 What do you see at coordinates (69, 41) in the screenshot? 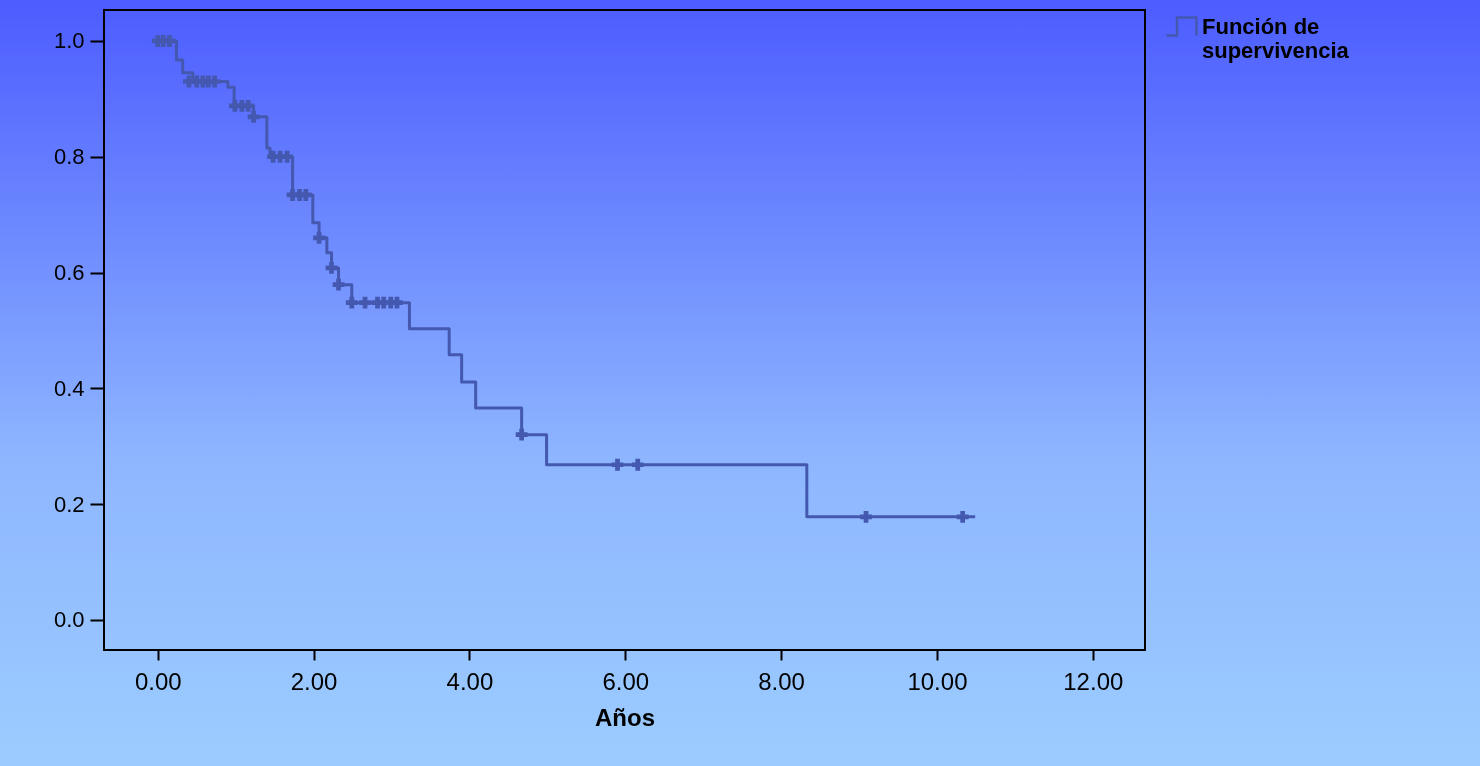
I see `y-tick-label: 1.0` at bounding box center [69, 41].